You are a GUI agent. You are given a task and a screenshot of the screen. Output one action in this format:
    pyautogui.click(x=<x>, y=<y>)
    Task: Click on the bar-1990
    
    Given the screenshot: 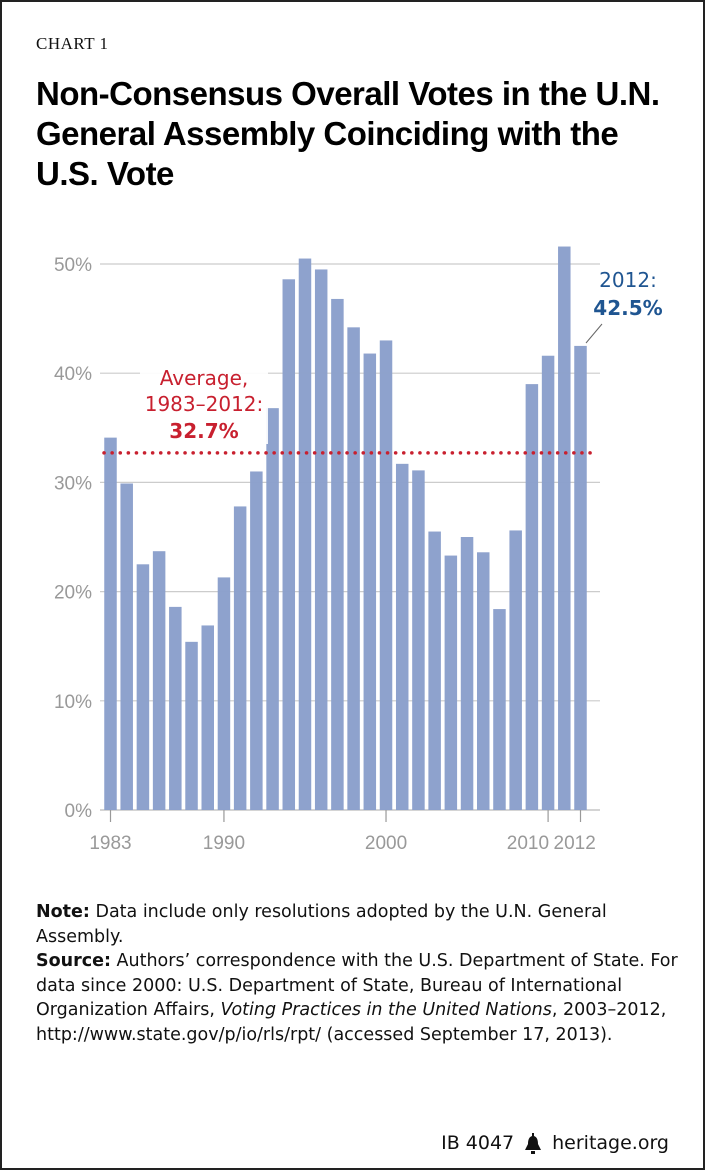 What is the action you would take?
    pyautogui.click(x=224, y=693)
    